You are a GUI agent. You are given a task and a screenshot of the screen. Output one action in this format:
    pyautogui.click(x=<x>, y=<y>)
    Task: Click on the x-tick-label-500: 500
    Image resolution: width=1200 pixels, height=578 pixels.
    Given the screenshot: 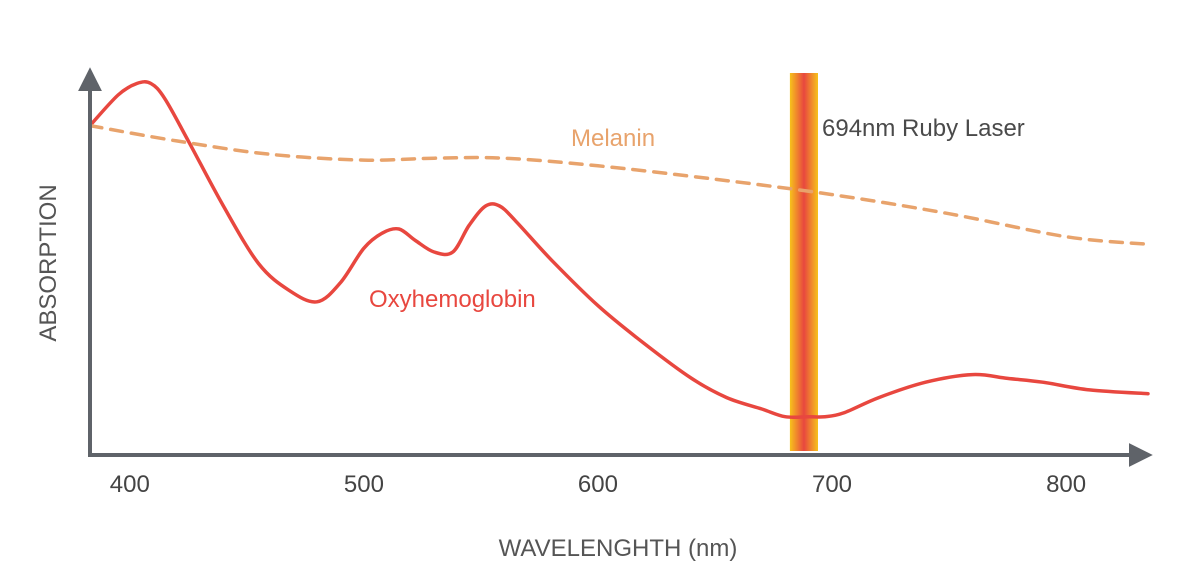 What is the action you would take?
    pyautogui.click(x=364, y=484)
    